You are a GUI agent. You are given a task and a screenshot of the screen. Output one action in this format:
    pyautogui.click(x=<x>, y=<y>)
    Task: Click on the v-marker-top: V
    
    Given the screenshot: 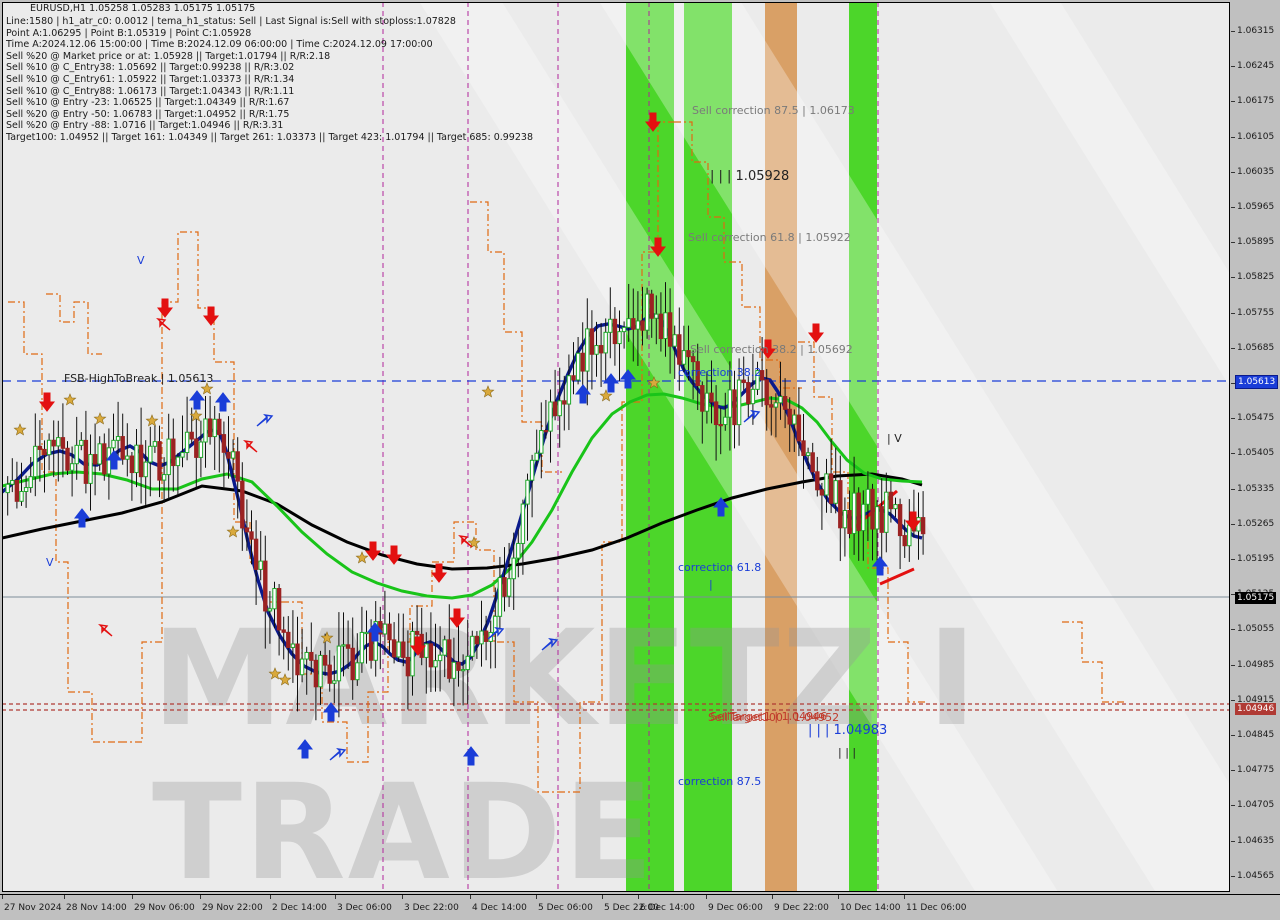 What is the action you would take?
    pyautogui.click(x=141, y=260)
    